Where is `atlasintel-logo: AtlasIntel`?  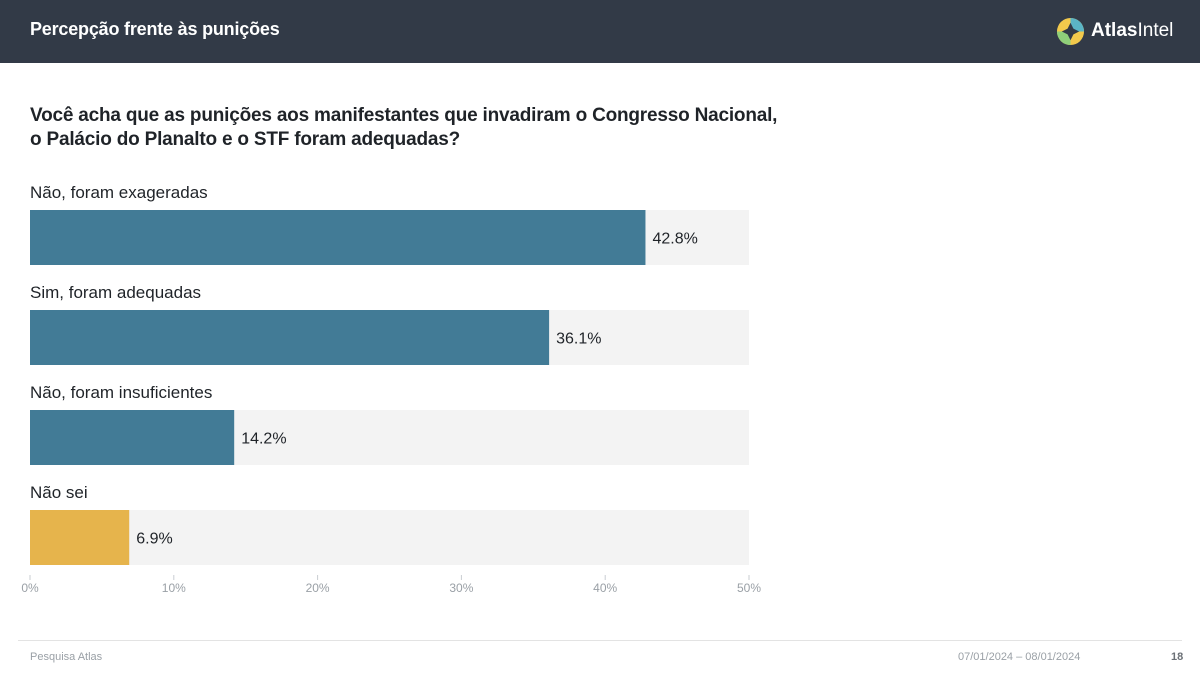
atlasintel-logo: AtlasIntel is located at coordinates (1114, 31).